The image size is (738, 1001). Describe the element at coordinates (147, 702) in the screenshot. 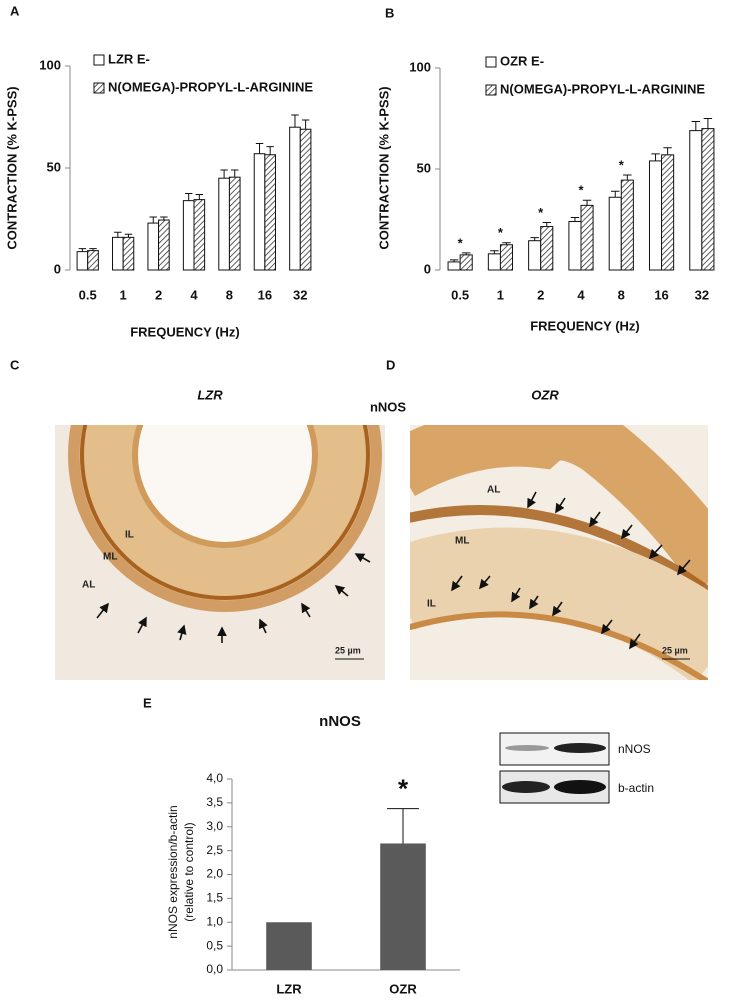

I see `panel-label: E` at that location.